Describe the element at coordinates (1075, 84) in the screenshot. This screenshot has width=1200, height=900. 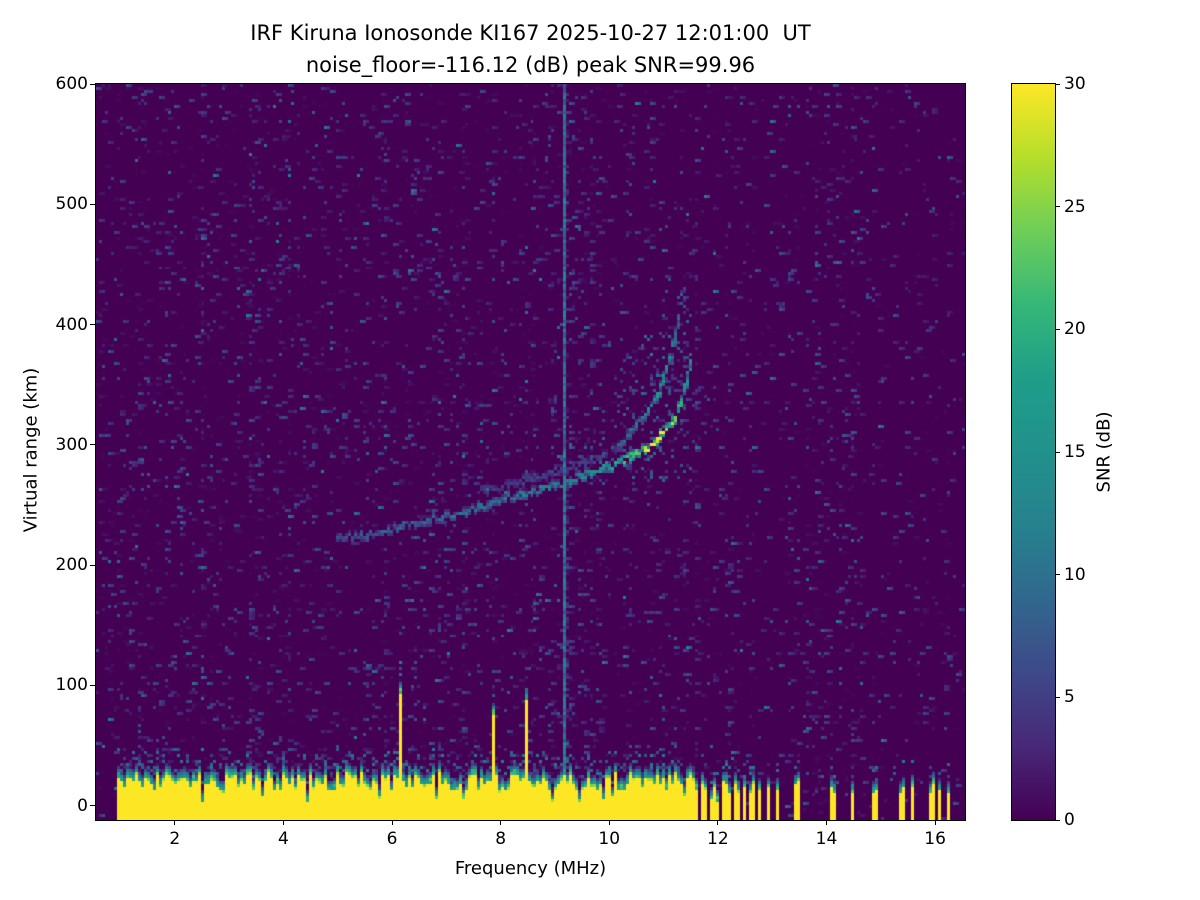
I see `colorbar-tick-label: 30` at that location.